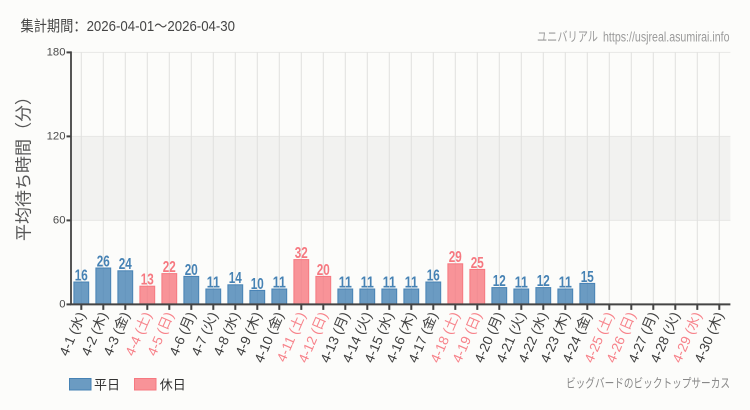  What do you see at coordinates (56, 53) in the screenshot?
I see `svg-text: 180` at bounding box center [56, 53].